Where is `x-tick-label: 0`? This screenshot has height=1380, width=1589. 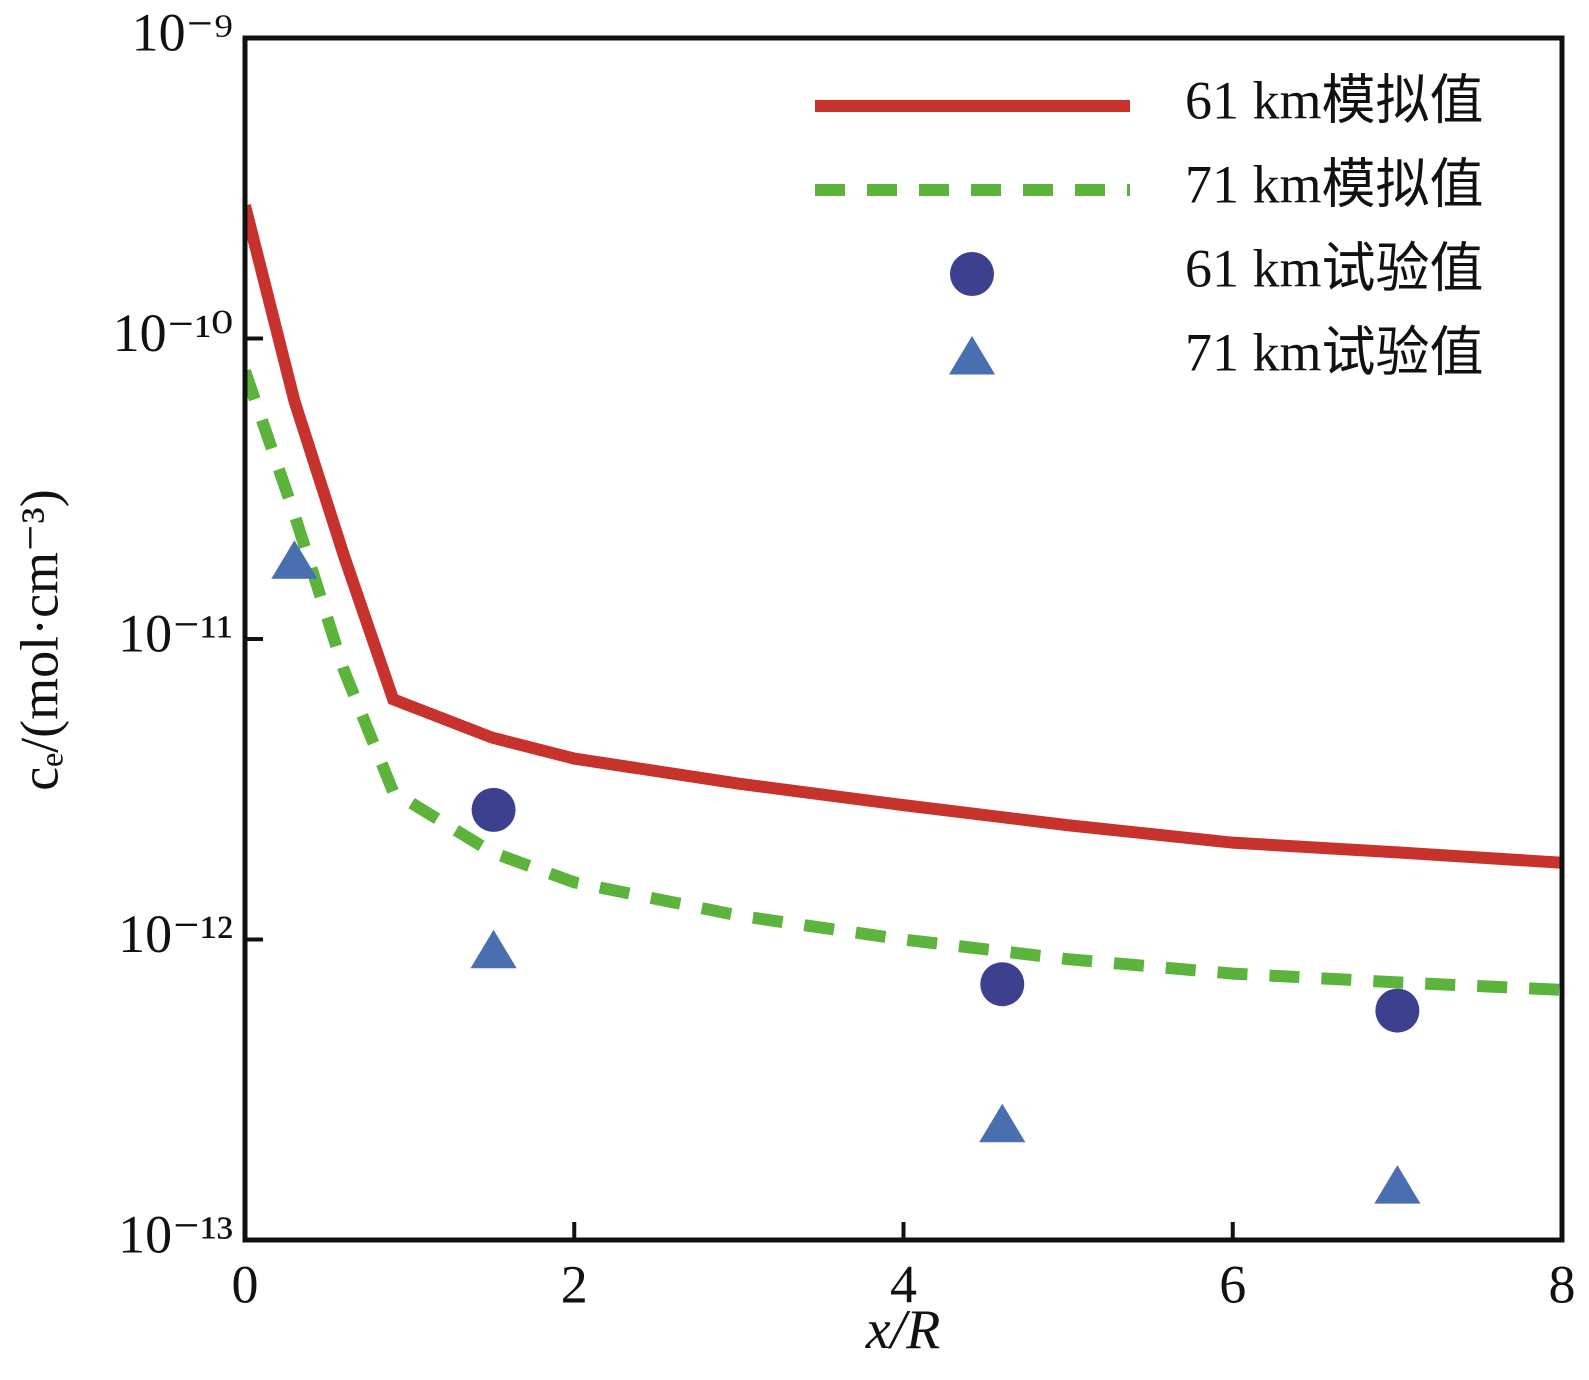
x-tick-label: 0 is located at coordinates (245, 1284).